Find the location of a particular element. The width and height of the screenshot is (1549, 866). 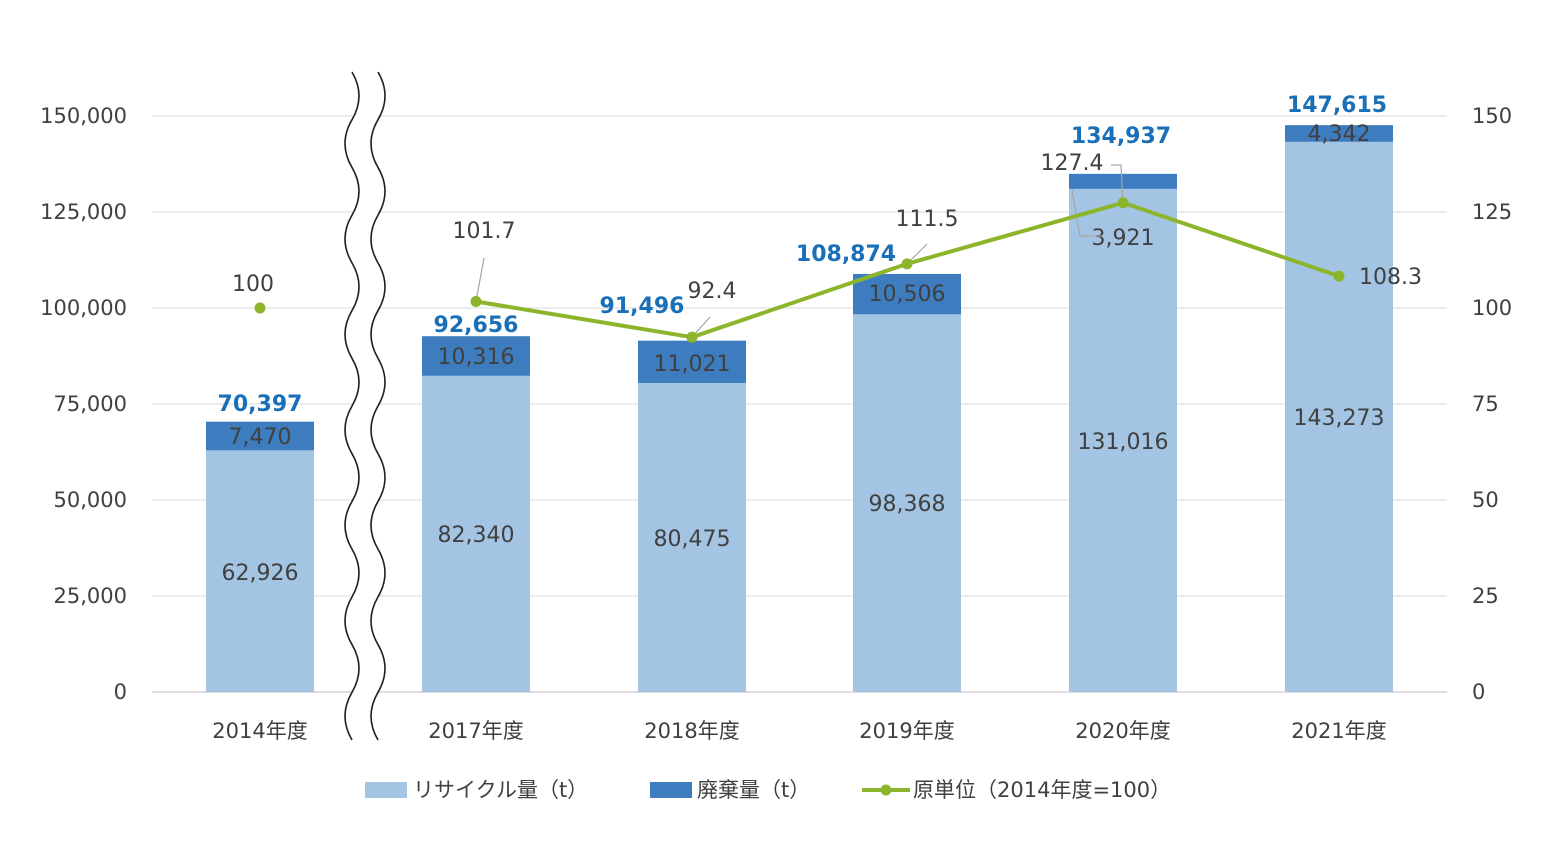

recycle-value-label: 98,368 is located at coordinates (907, 504).